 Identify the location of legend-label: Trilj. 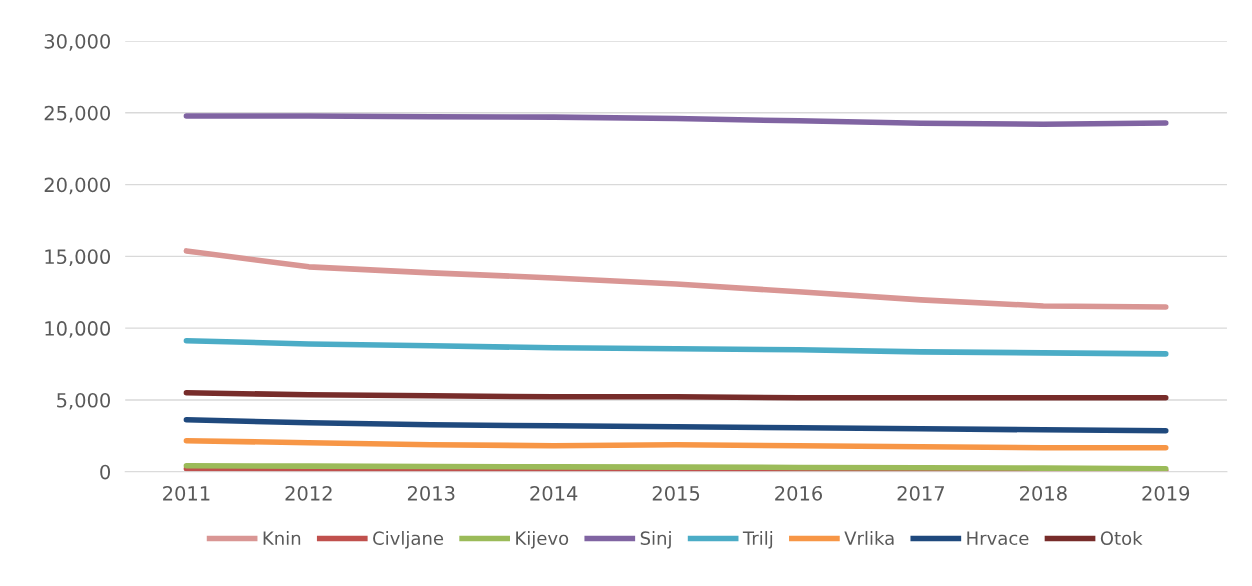
(757, 540).